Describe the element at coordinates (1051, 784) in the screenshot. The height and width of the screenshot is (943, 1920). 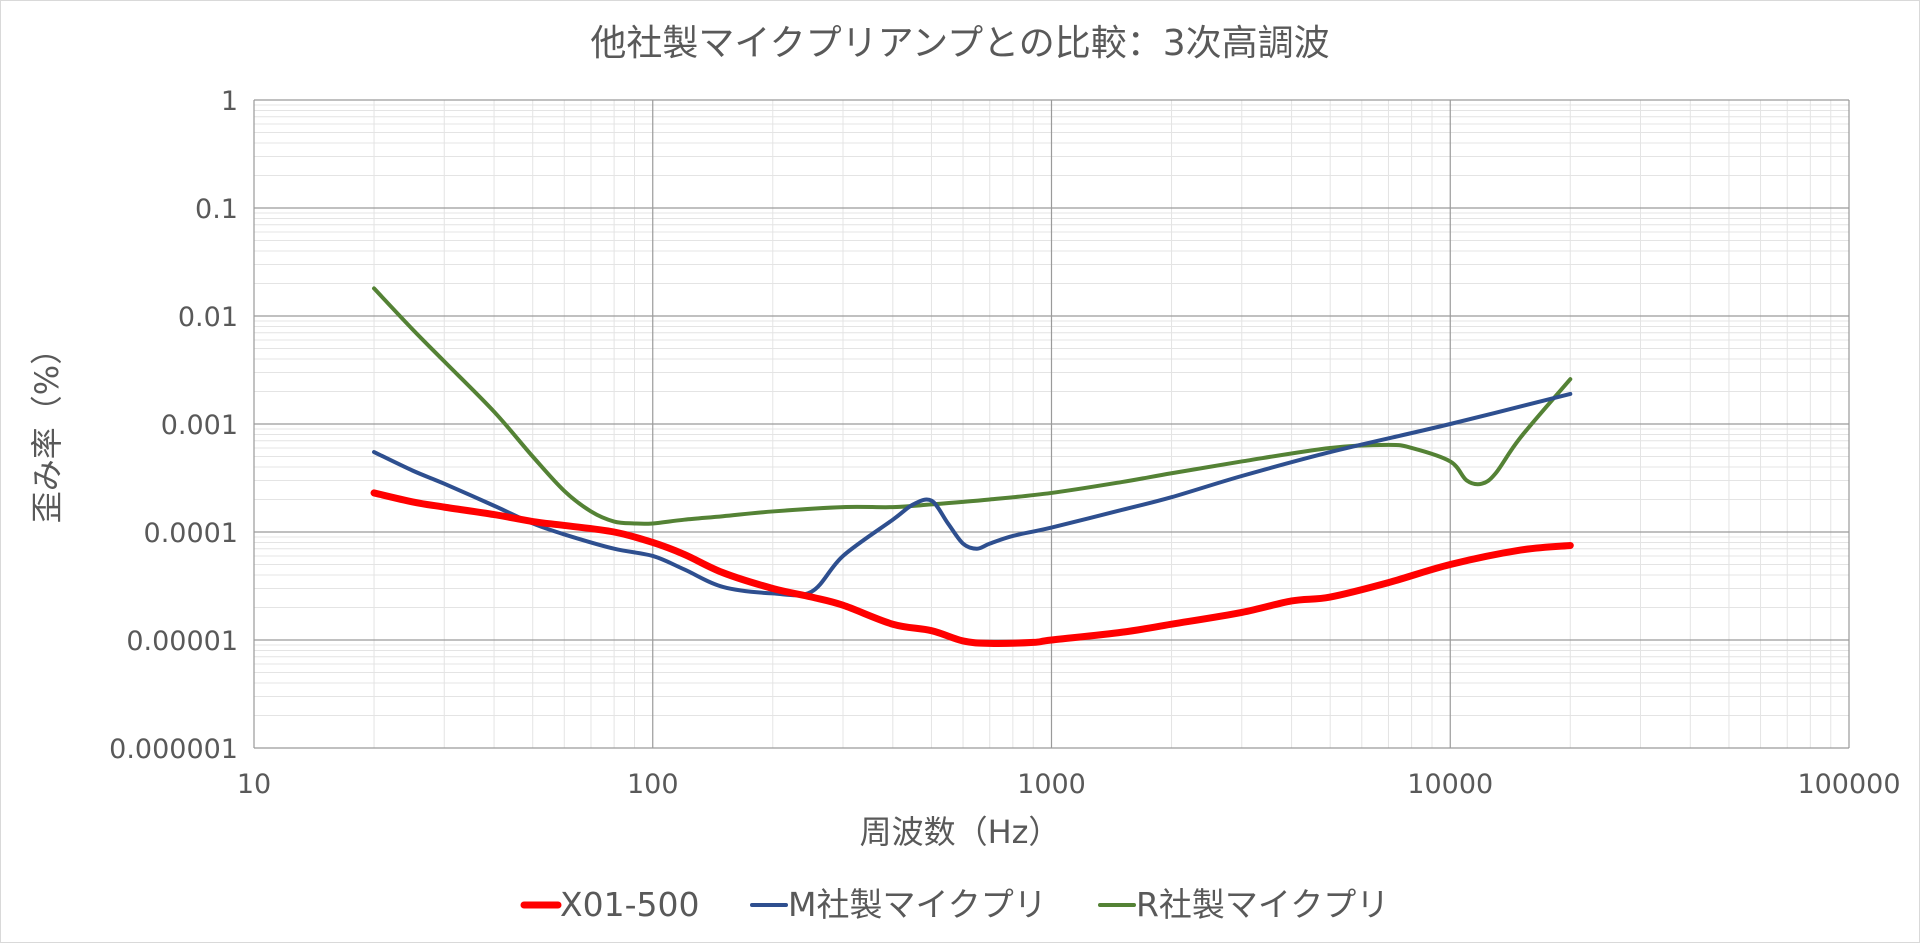
I see `x-tick-label: 1000` at that location.